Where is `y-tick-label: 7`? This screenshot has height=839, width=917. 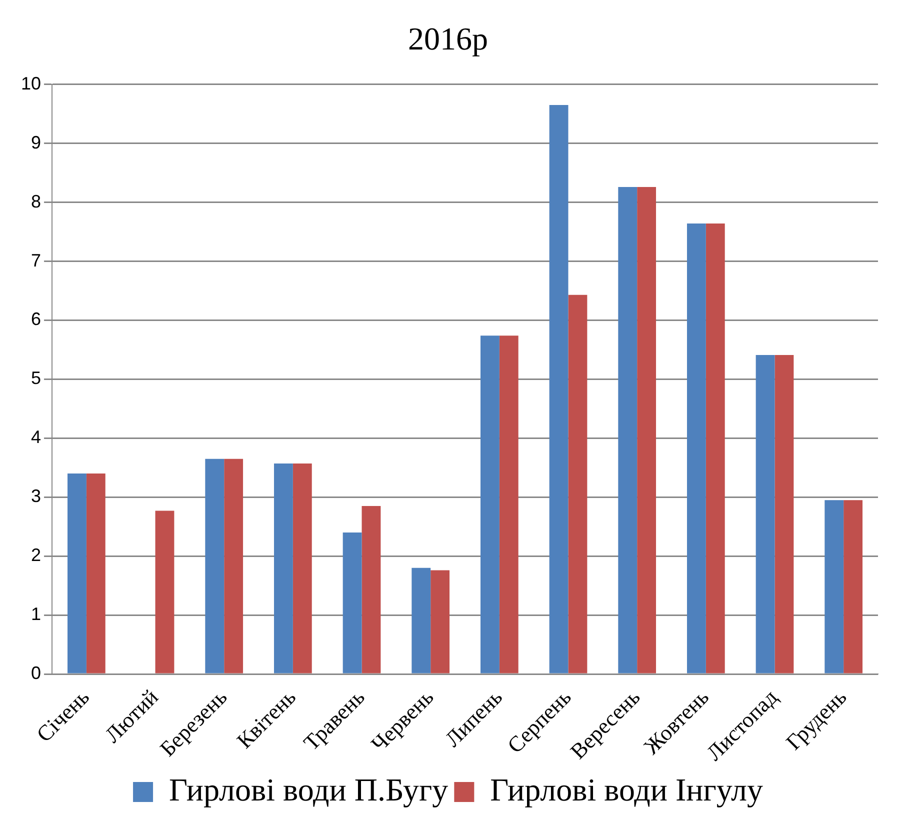 y-tick-label: 7 is located at coordinates (36, 260).